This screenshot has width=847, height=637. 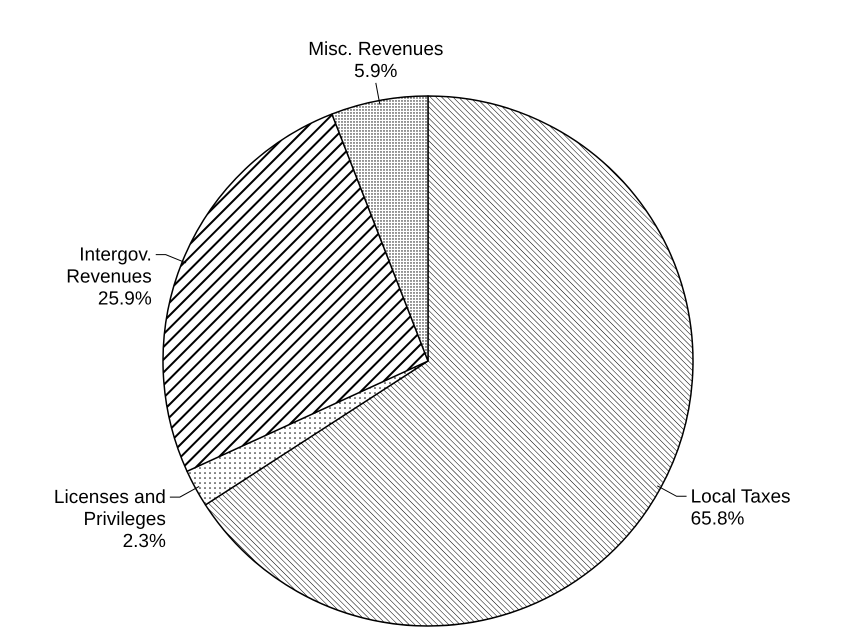 What do you see at coordinates (376, 71) in the screenshot?
I see `data-label: 5.9%` at bounding box center [376, 71].